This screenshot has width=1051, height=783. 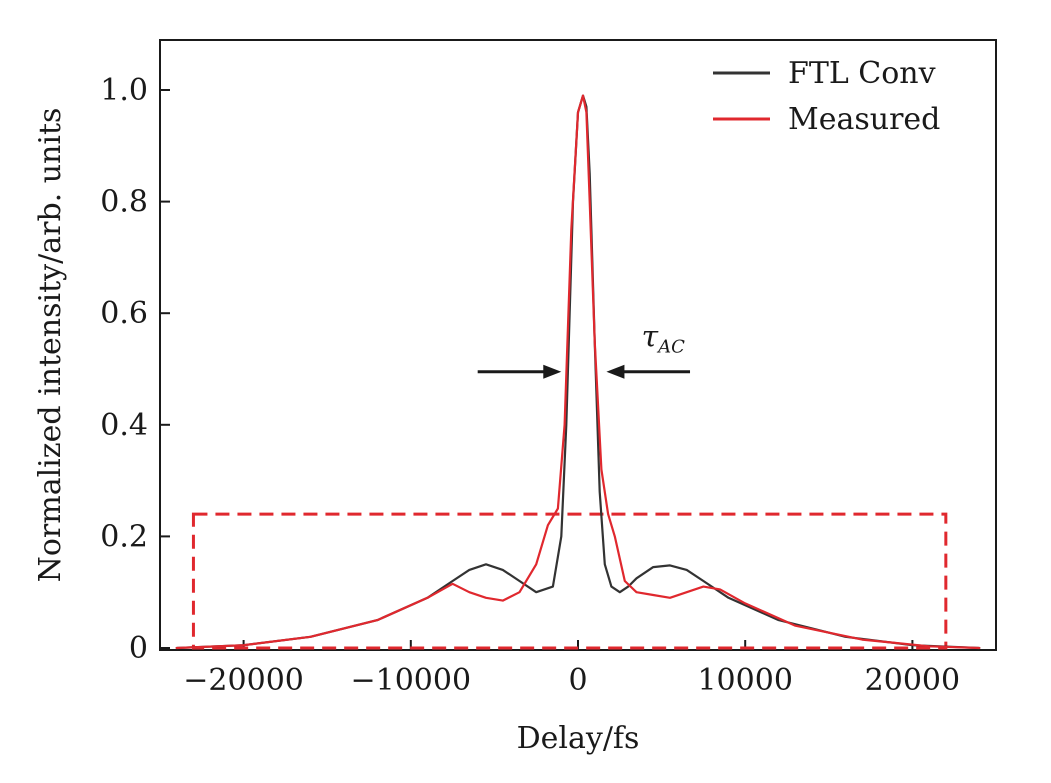 What do you see at coordinates (864, 119) in the screenshot?
I see `legend-label-measured: Measured` at bounding box center [864, 119].